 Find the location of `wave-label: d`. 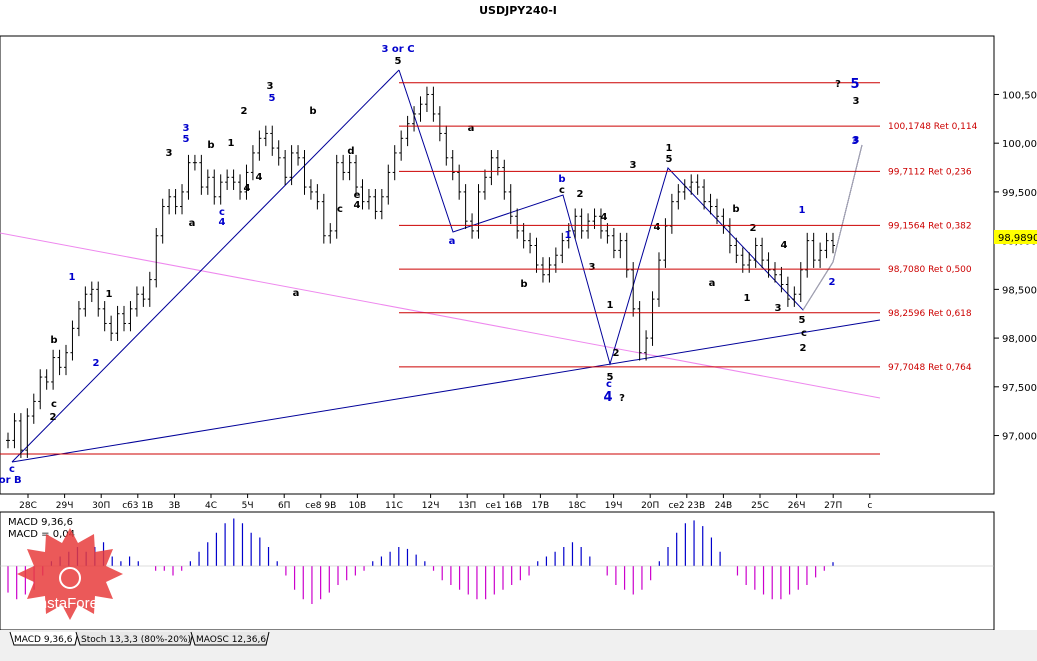

wave-label: d is located at coordinates (350, 151).